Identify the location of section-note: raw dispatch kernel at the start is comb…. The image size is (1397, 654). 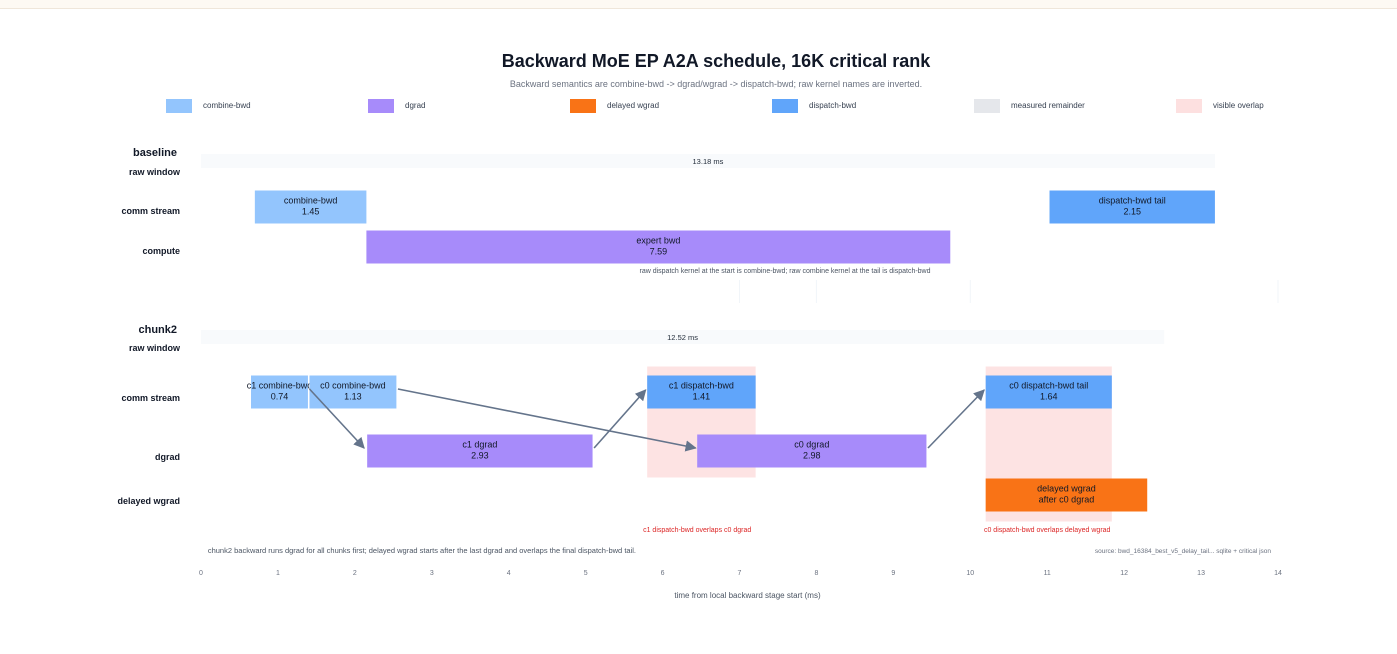
(784, 271).